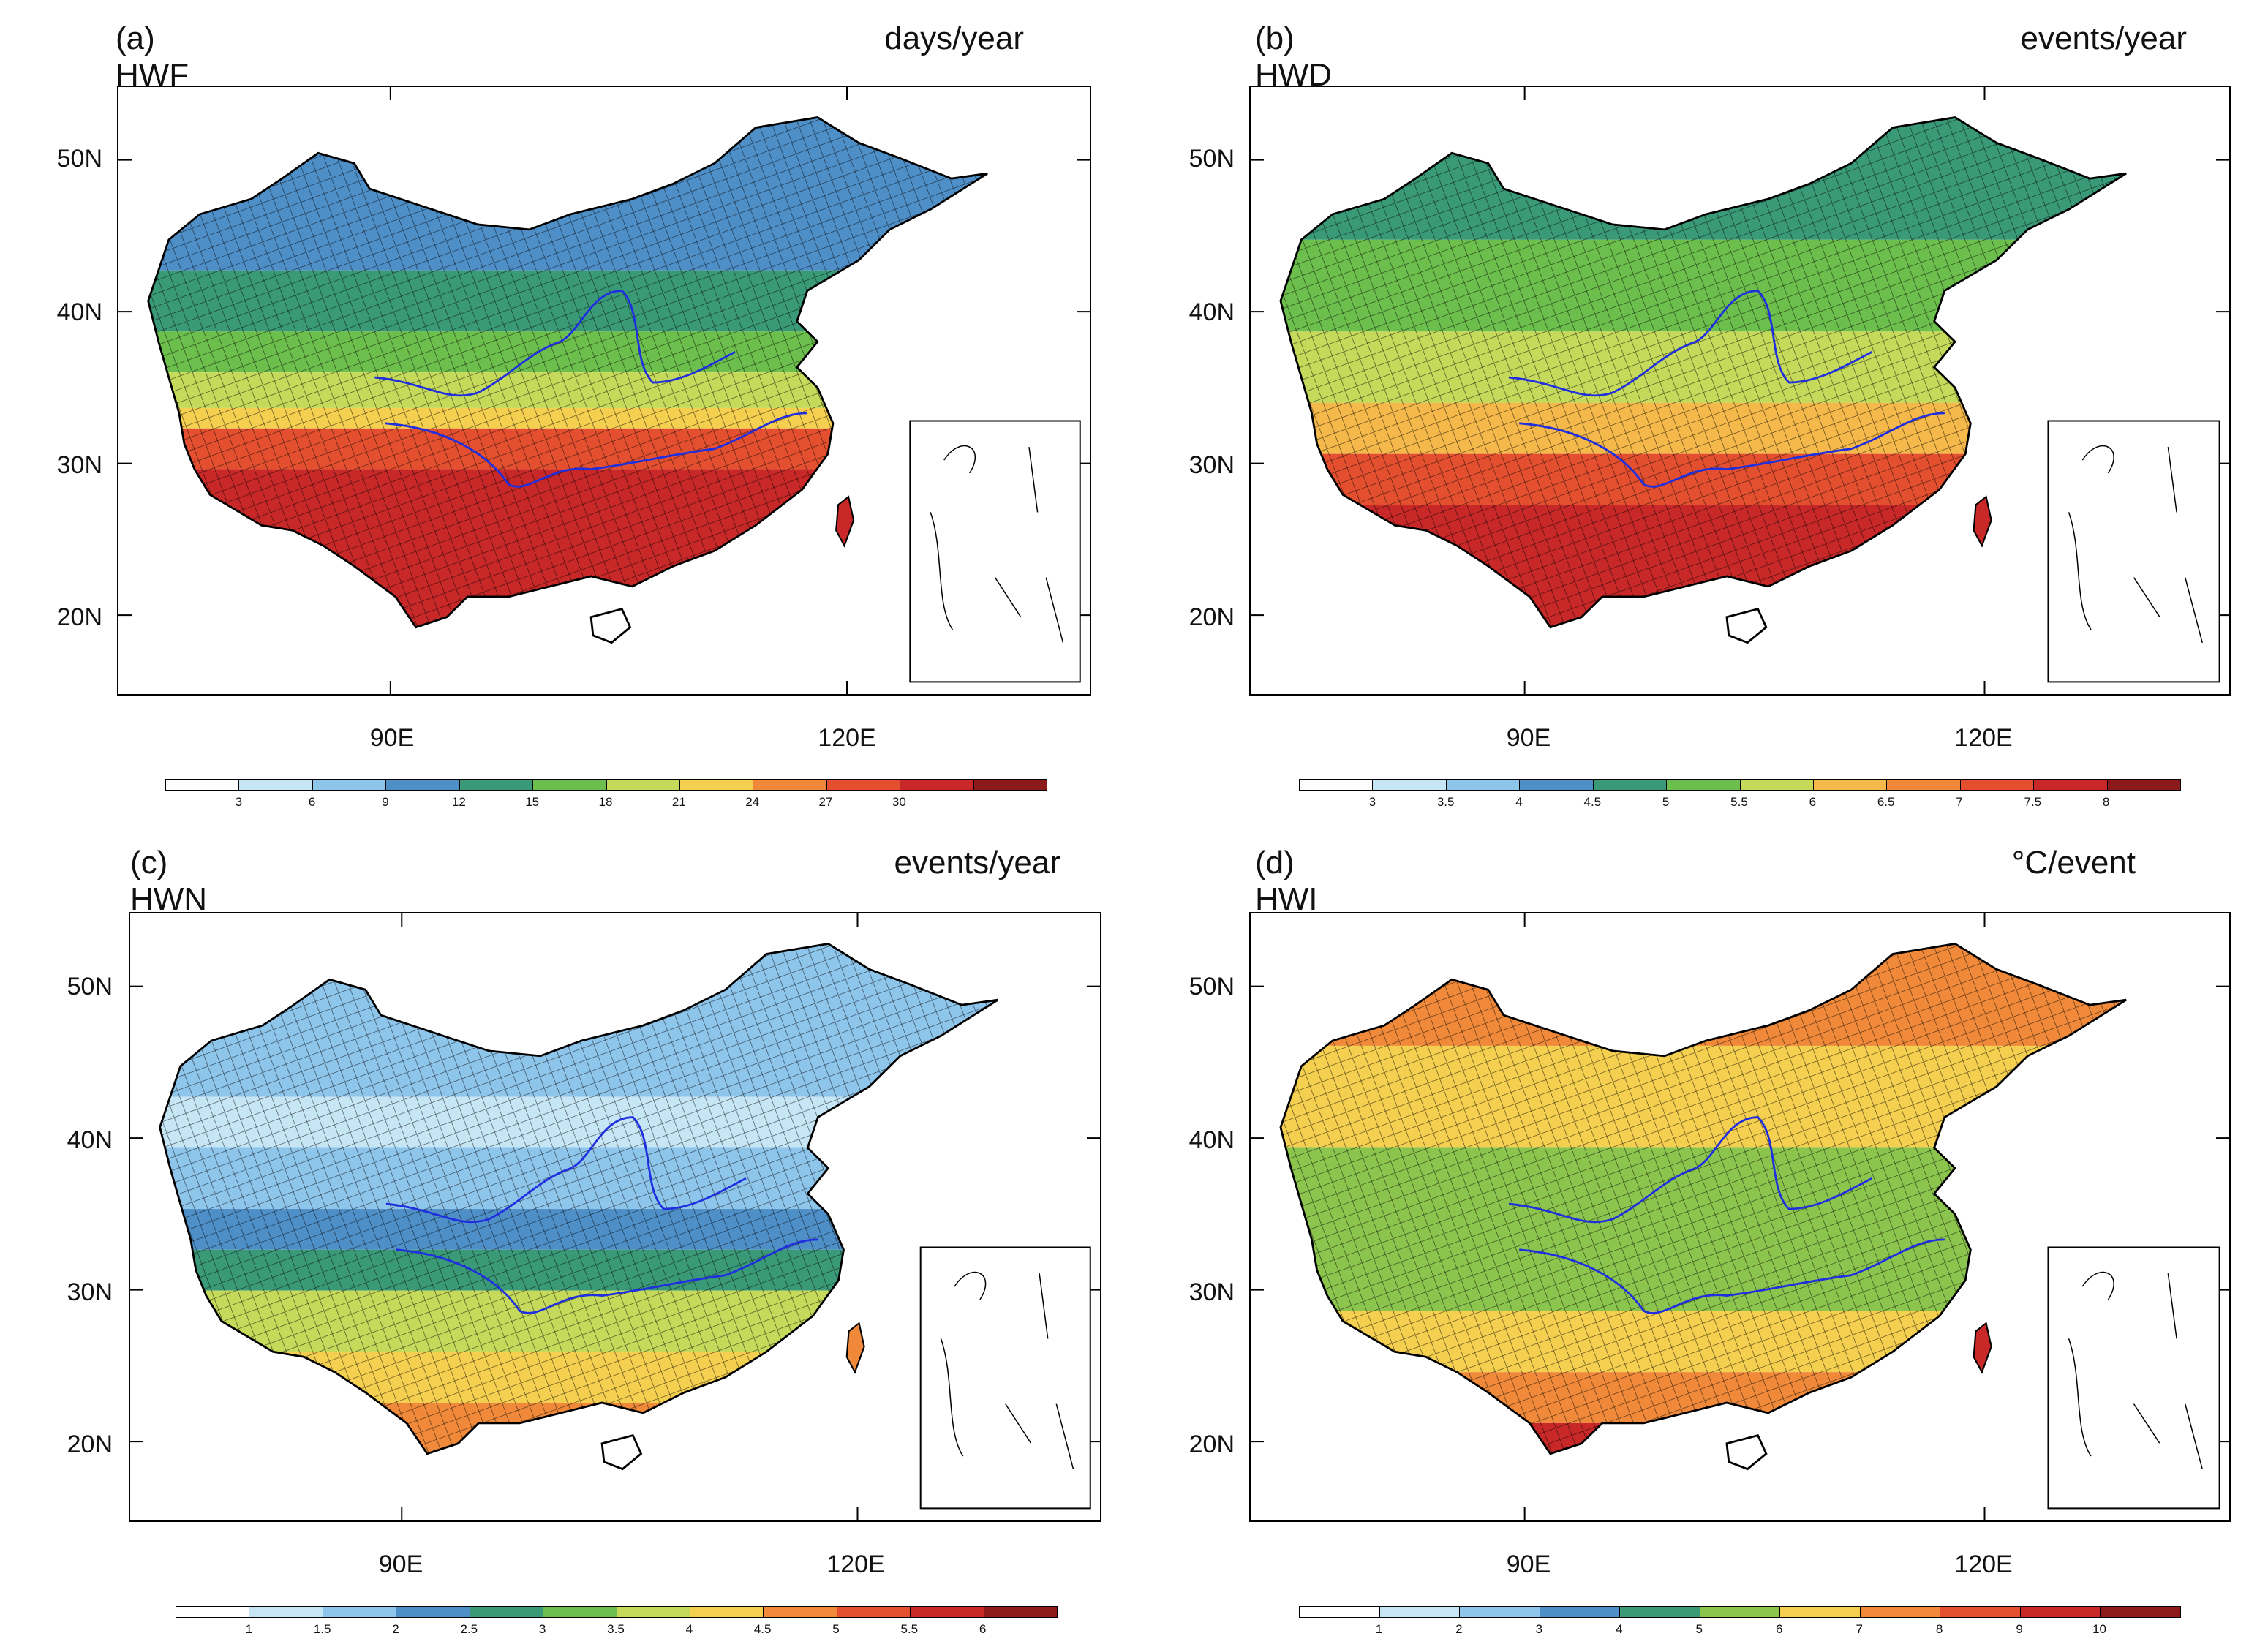 The image size is (2268, 1647). What do you see at coordinates (910, 1629) in the screenshot?
I see `colorbar-tick-label: 5.5` at bounding box center [910, 1629].